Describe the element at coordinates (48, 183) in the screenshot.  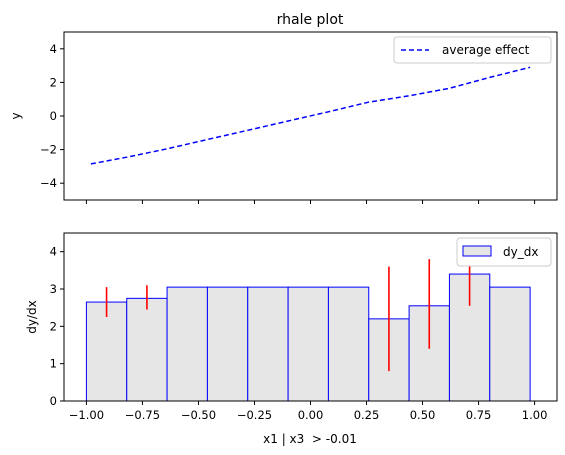
I see `top-y-tick-label: −4` at that location.